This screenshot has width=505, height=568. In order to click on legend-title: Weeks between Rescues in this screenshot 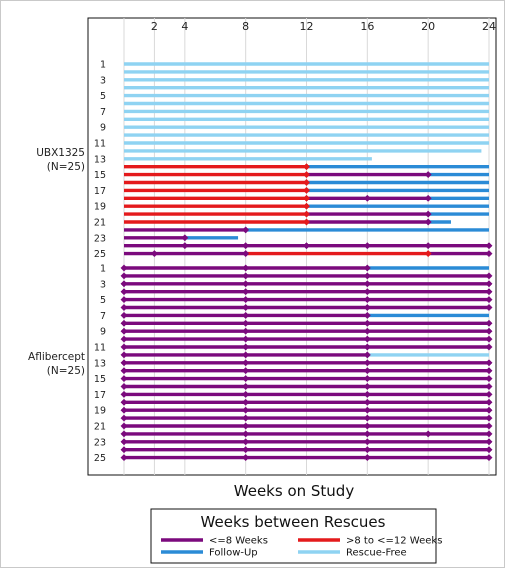, I will do `click(293, 522)`.